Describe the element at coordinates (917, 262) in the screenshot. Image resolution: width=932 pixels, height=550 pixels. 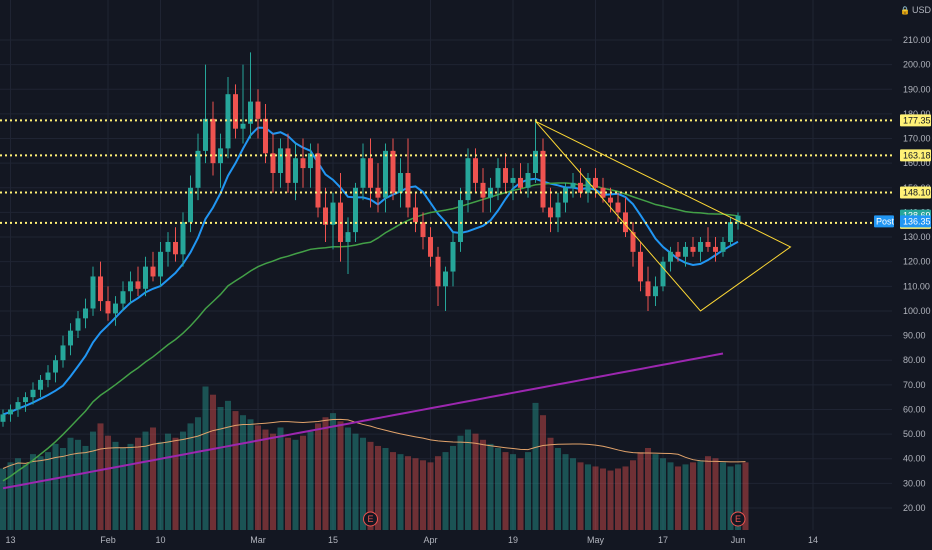
I see `price-tick-label: 120.00` at that location.